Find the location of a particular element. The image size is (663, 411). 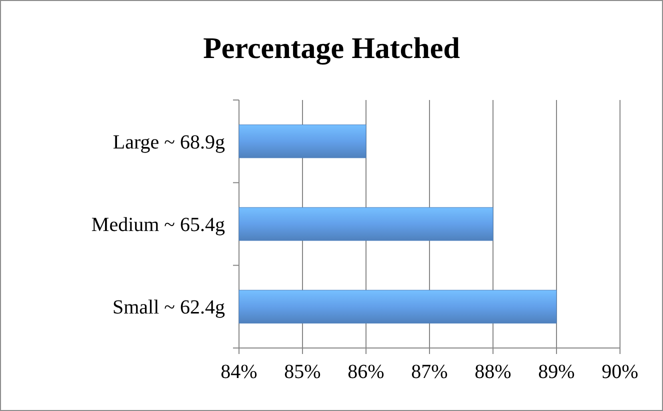

y-tick-label: Large ~ 68.9g is located at coordinates (168, 142).